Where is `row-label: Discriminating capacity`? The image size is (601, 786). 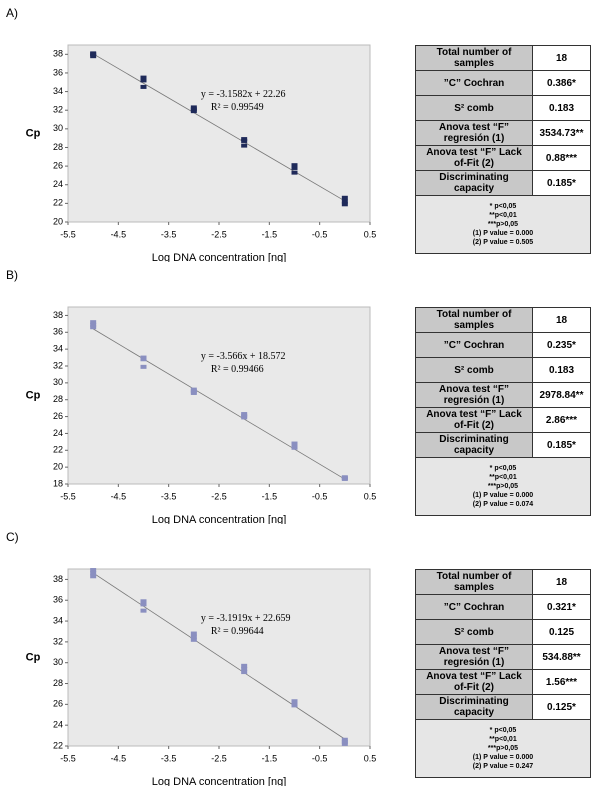
row-label: Discriminating capacity is located at coordinates (474, 183).